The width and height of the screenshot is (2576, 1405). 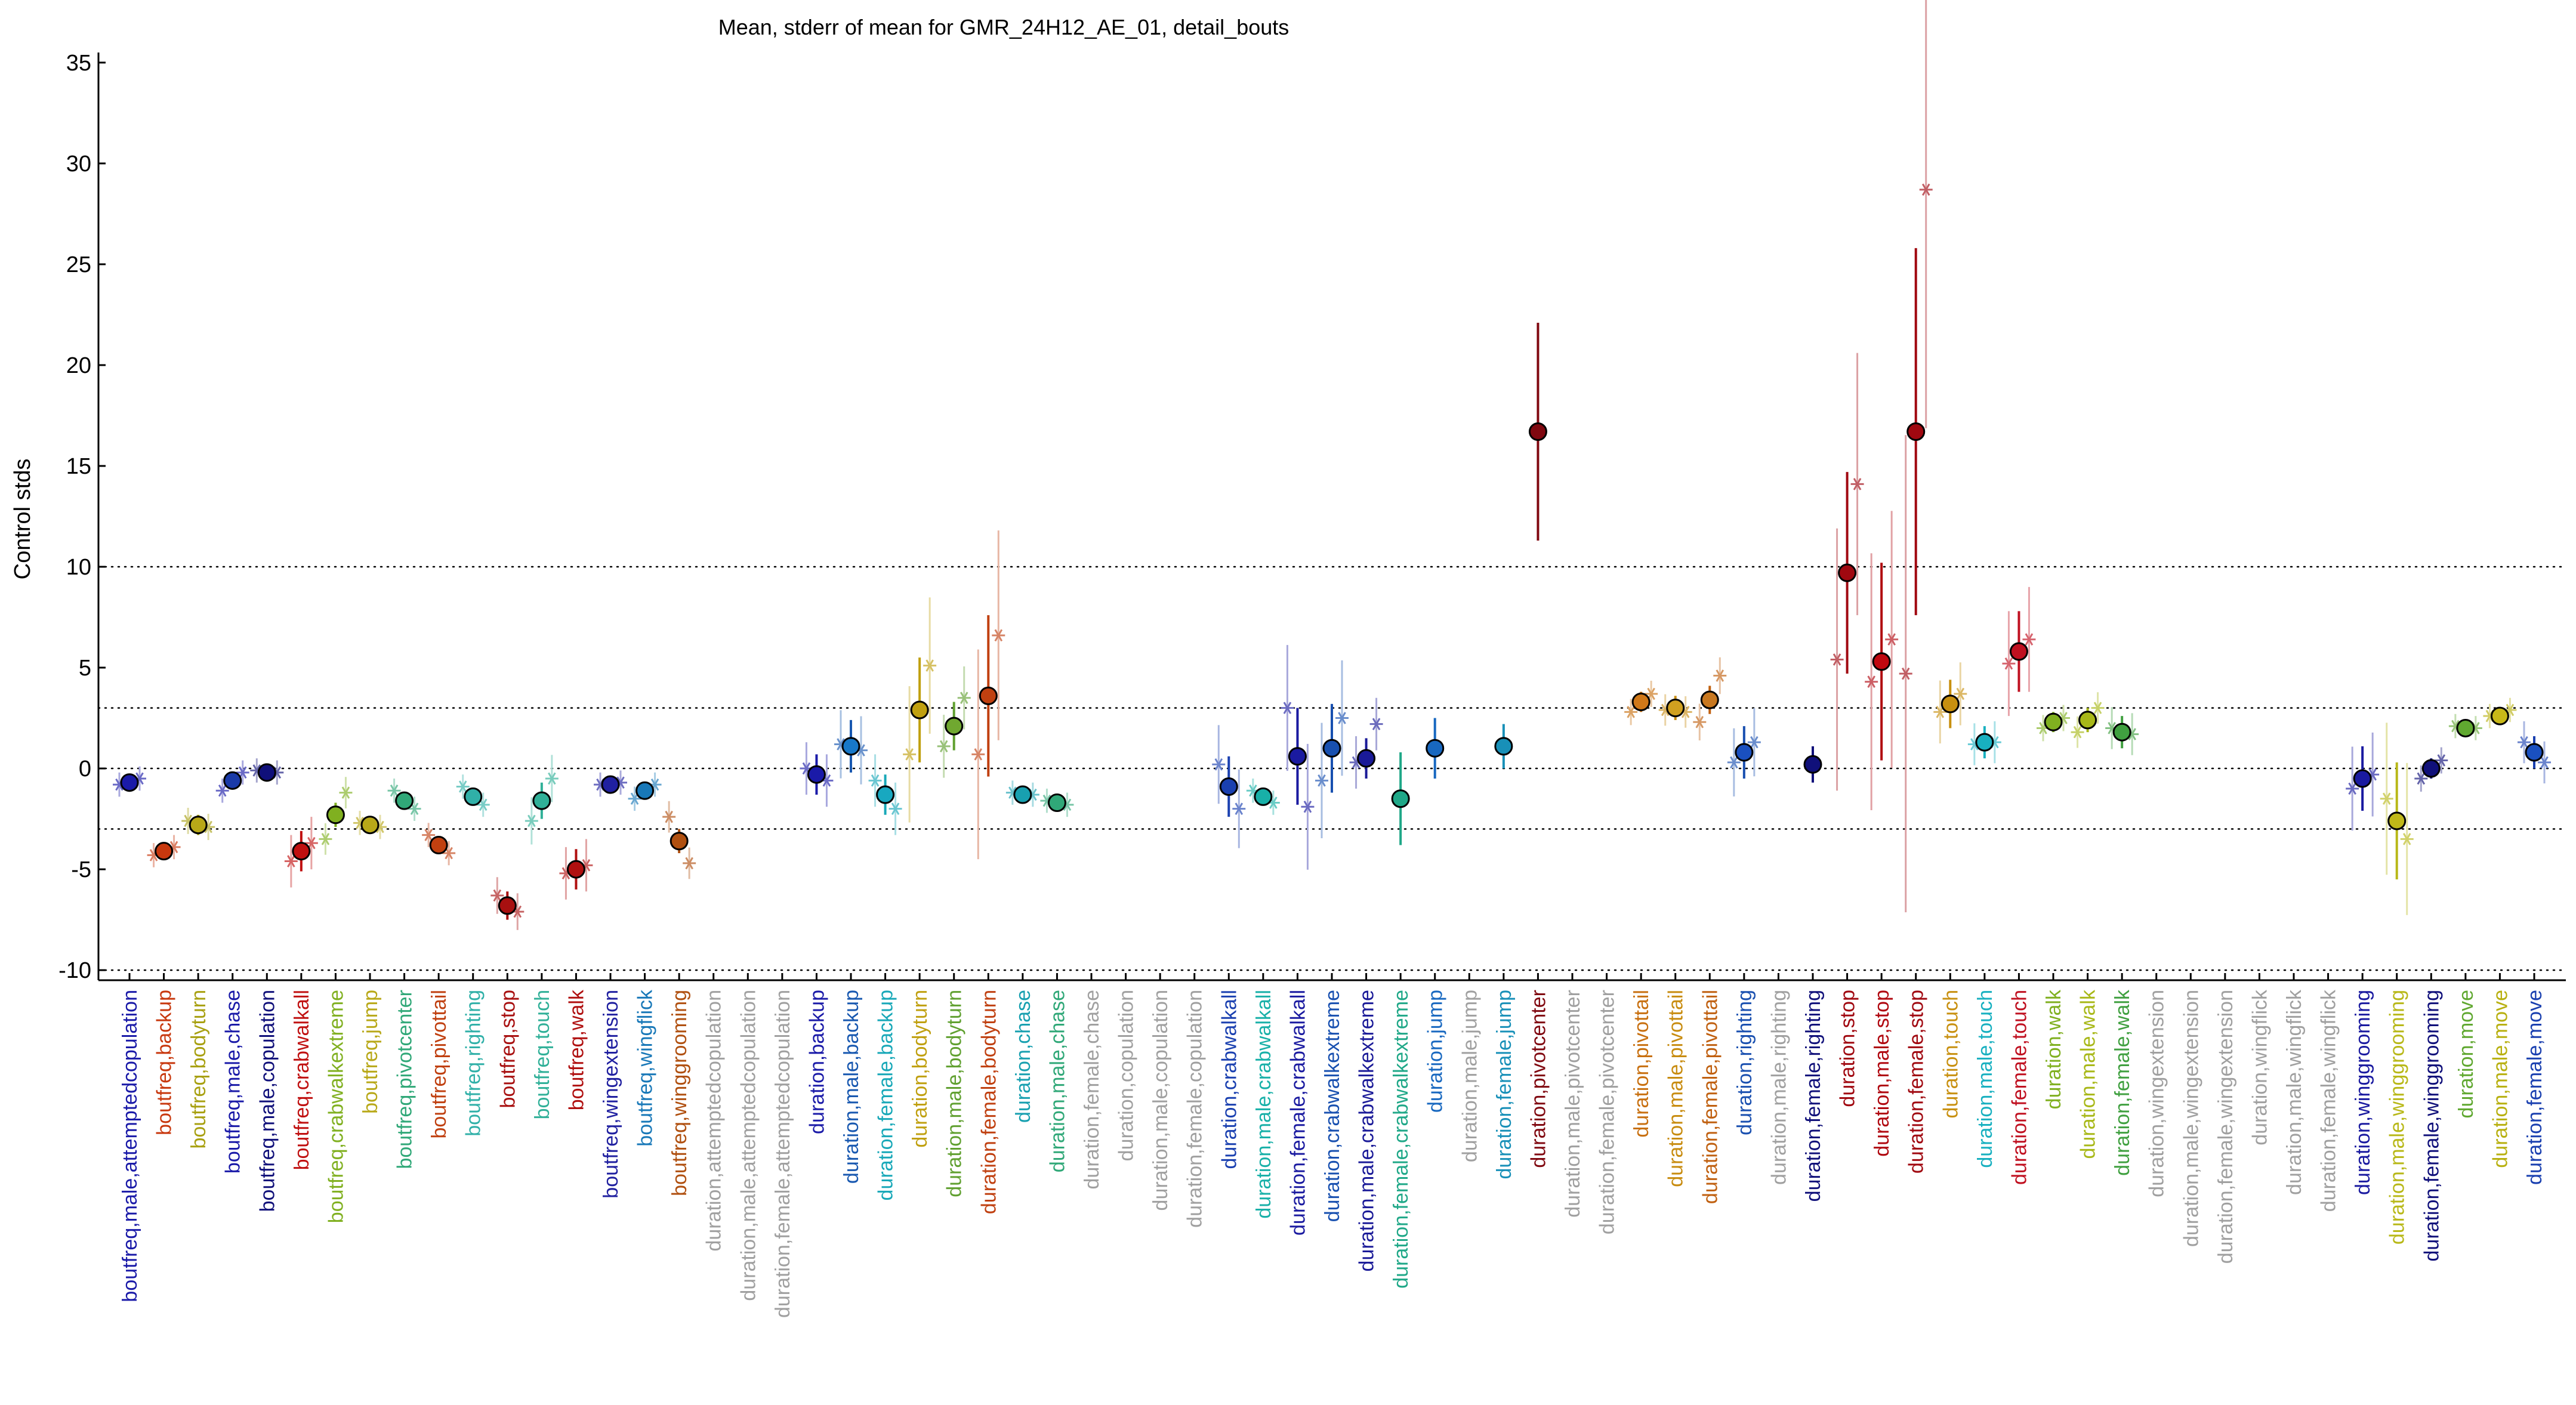 I want to click on x-tick-label: duration,jump, so click(x=1435, y=1051).